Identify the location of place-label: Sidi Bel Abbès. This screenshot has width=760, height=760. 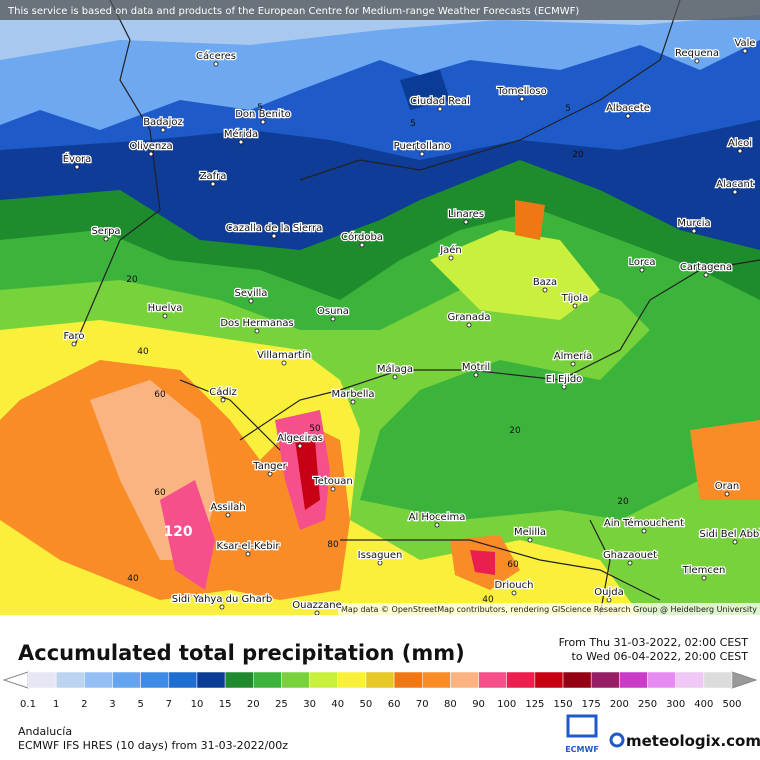
(729, 534).